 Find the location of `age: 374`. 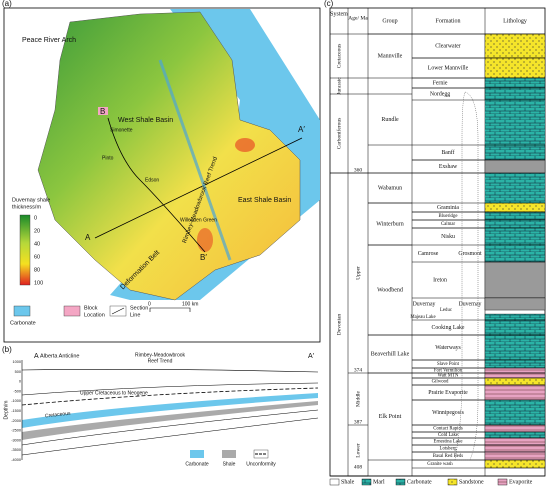

age: 374 is located at coordinates (358, 370).